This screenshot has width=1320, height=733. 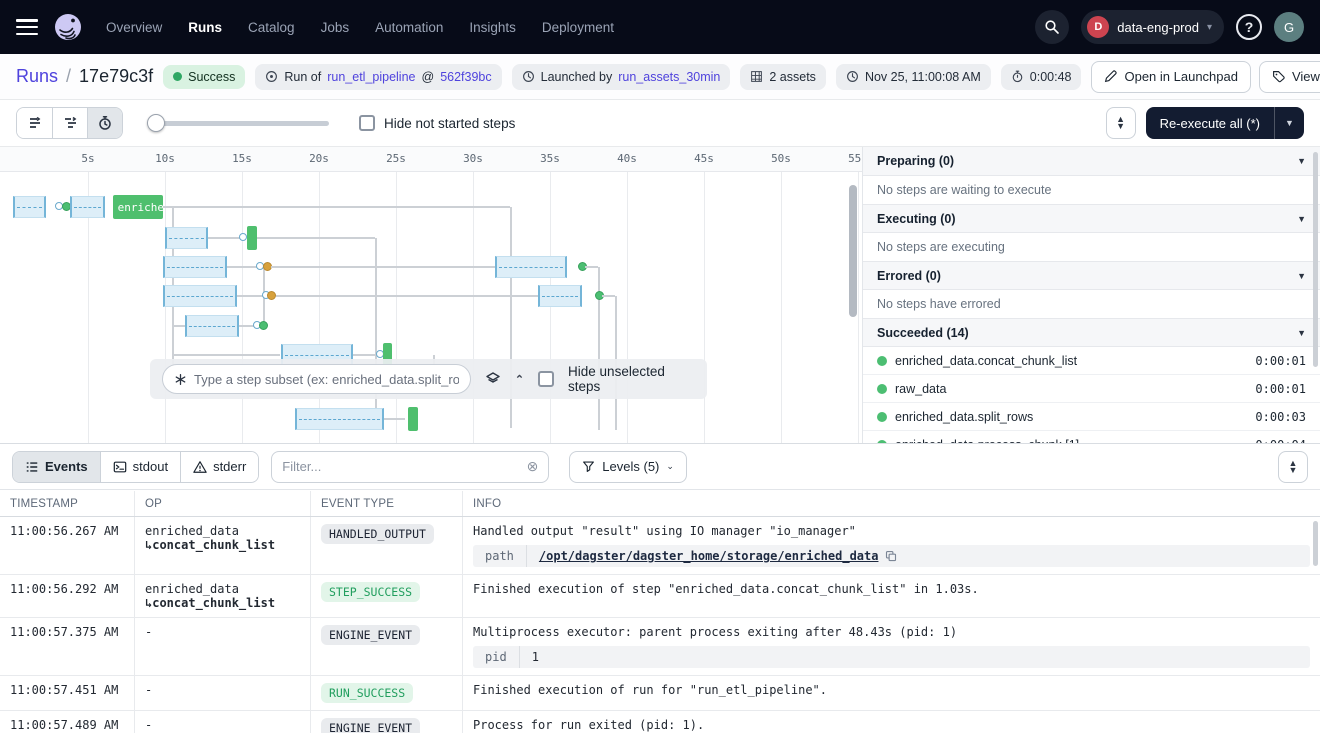 I want to click on nav-item-catalog: Catalog, so click(x=271, y=27).